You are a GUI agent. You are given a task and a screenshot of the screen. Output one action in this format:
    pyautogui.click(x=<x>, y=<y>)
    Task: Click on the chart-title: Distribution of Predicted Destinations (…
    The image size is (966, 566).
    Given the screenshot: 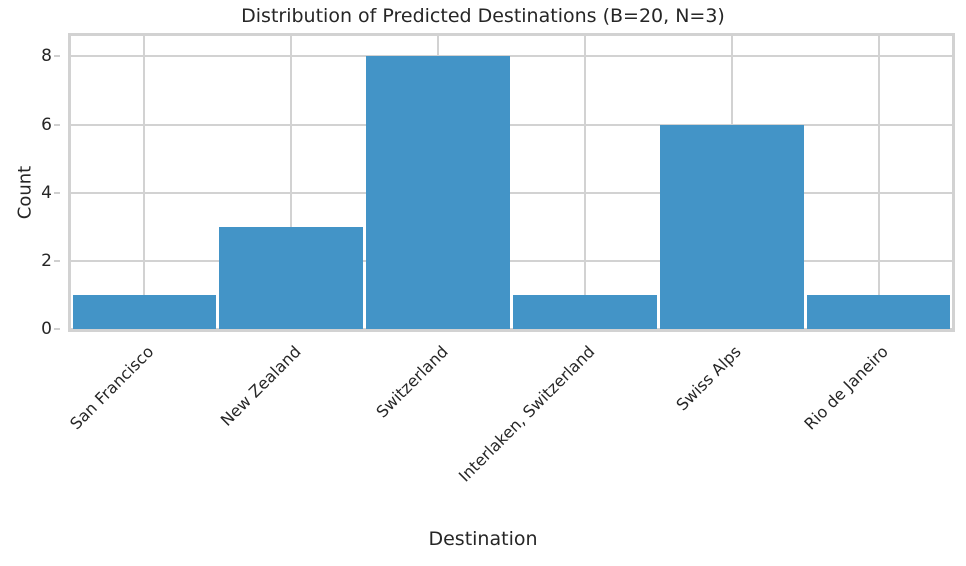 What is the action you would take?
    pyautogui.click(x=483, y=16)
    